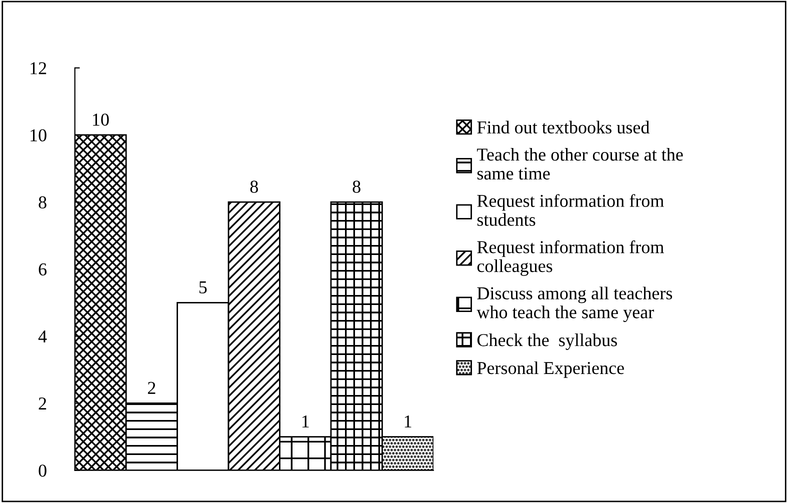 The image size is (788, 503). Describe the element at coordinates (42, 404) in the screenshot. I see `y-tick-label: 2` at that location.